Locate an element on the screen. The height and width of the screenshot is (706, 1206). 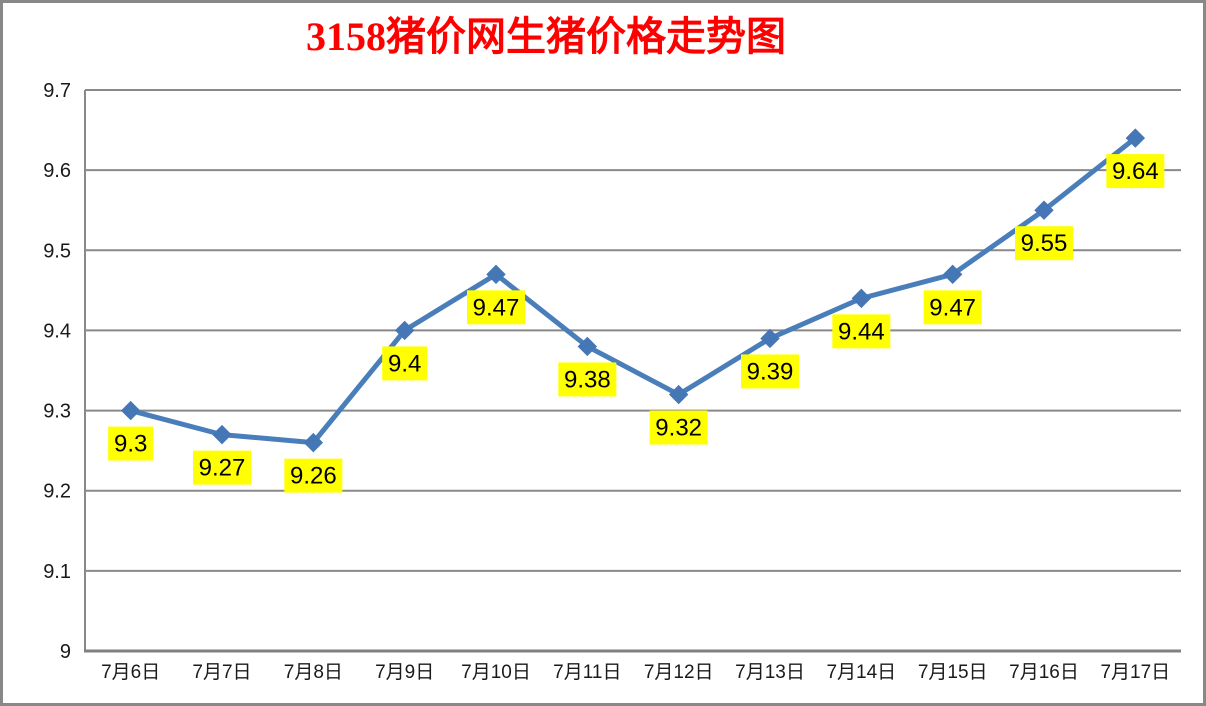
data-label: 9.26 is located at coordinates (313, 476).